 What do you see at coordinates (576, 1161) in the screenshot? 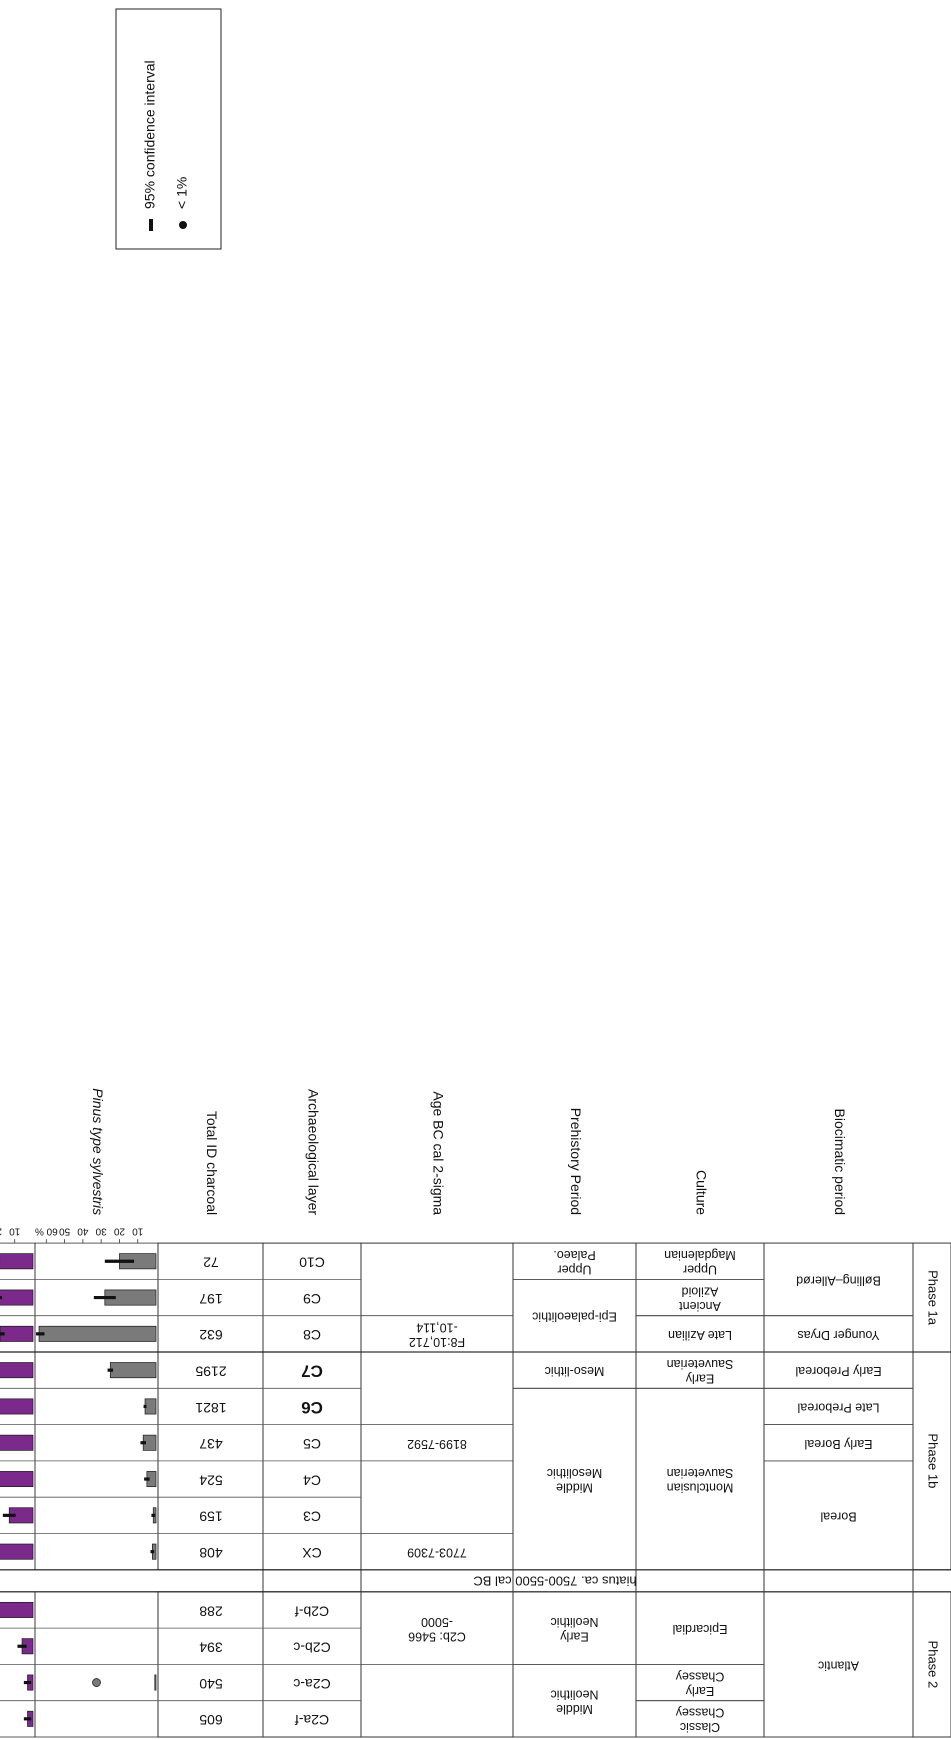
I see `column-header-period: Prehistory Period` at bounding box center [576, 1161].